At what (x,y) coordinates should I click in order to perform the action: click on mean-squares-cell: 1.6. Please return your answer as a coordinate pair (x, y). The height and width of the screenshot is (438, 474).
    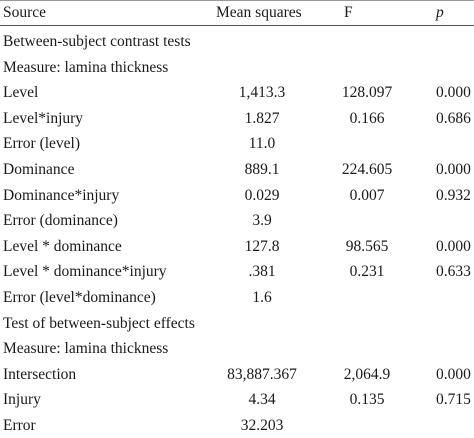
    Looking at the image, I should click on (262, 297).